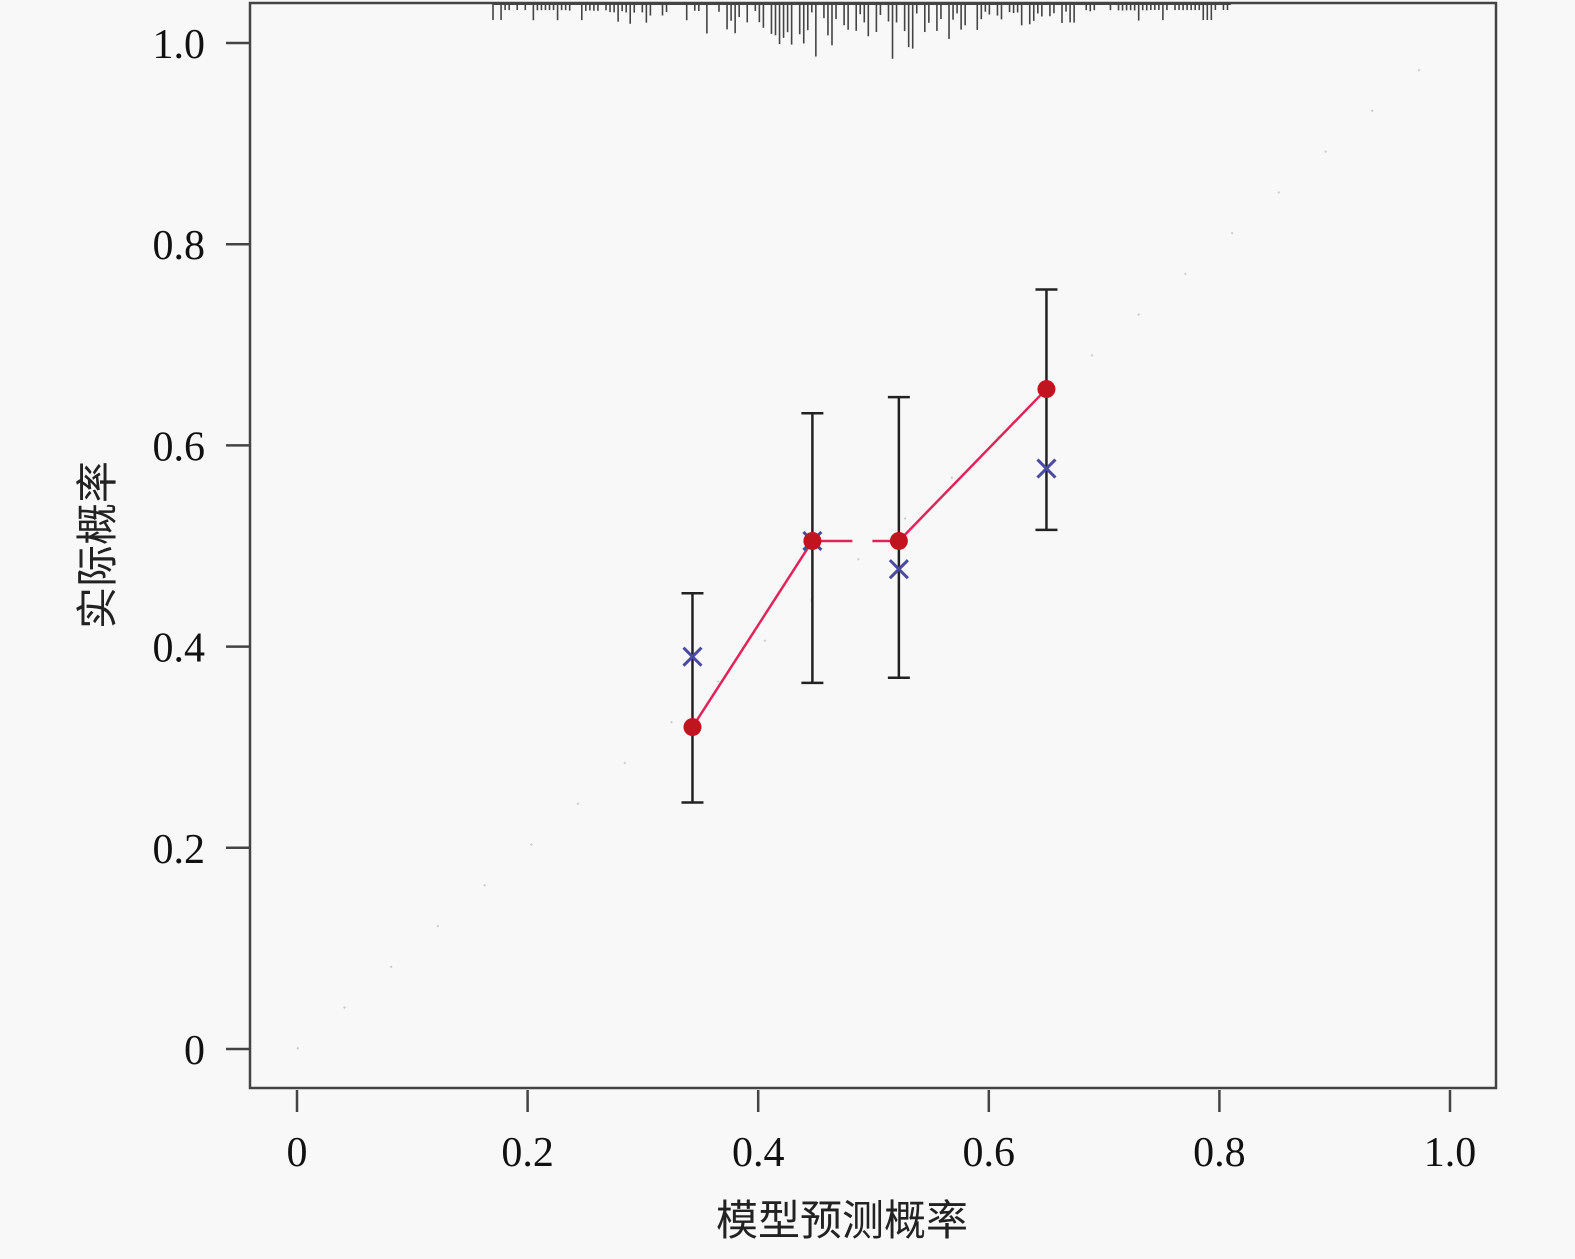  Describe the element at coordinates (842, 1220) in the screenshot. I see `x-axis-label: 模型预测概率` at that location.